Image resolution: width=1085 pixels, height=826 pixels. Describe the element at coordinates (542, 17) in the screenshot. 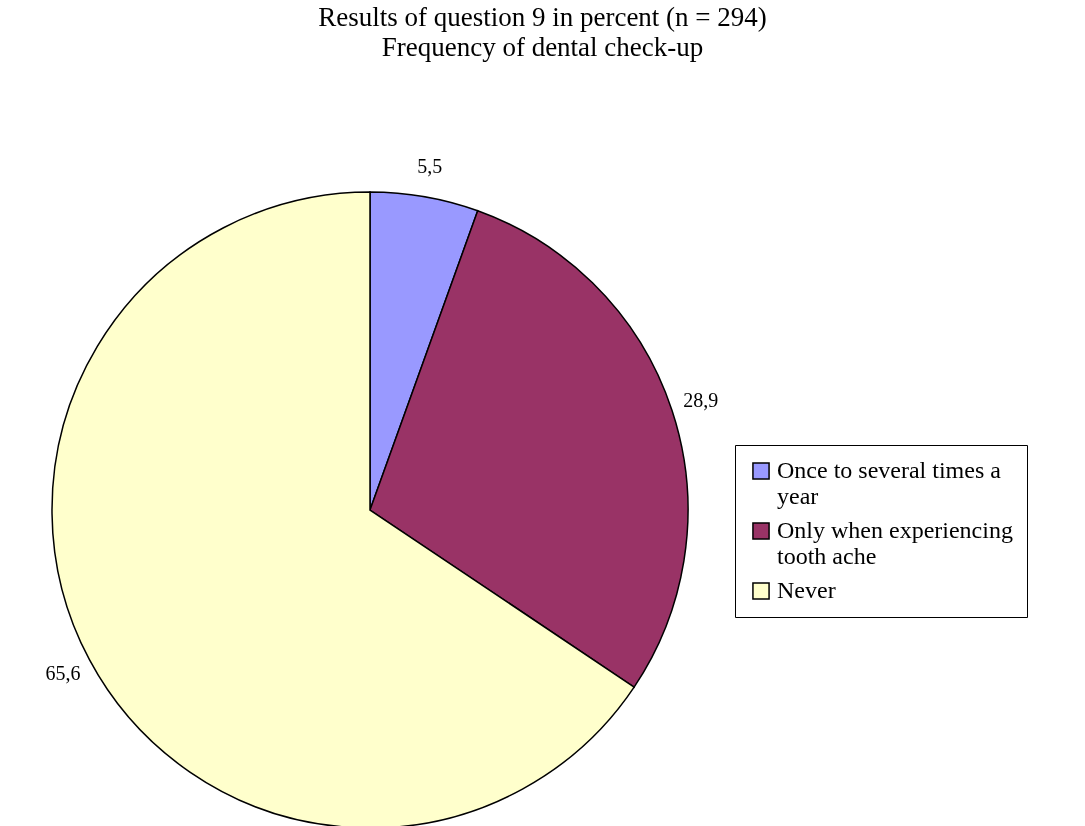

I see `chart-title: Results of question 9 in percent (n = 294)` at that location.